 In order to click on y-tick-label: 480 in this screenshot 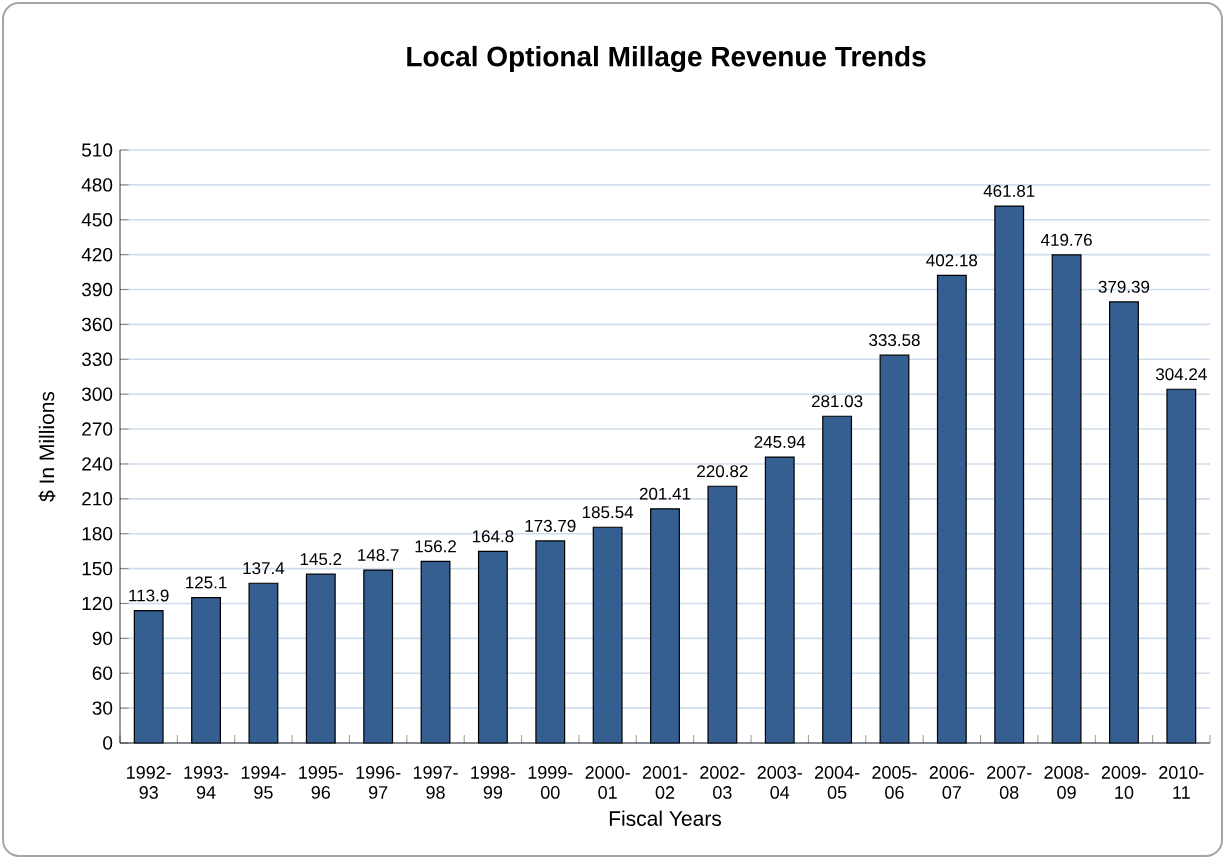, I will do `click(97, 185)`.